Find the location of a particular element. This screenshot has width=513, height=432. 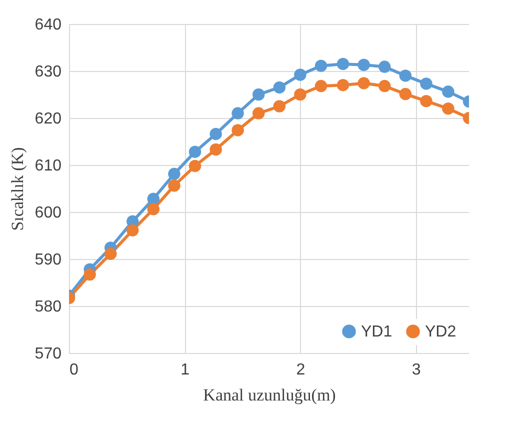

x-axis-title: Kanal uzunluğu(m) is located at coordinates (269, 395).